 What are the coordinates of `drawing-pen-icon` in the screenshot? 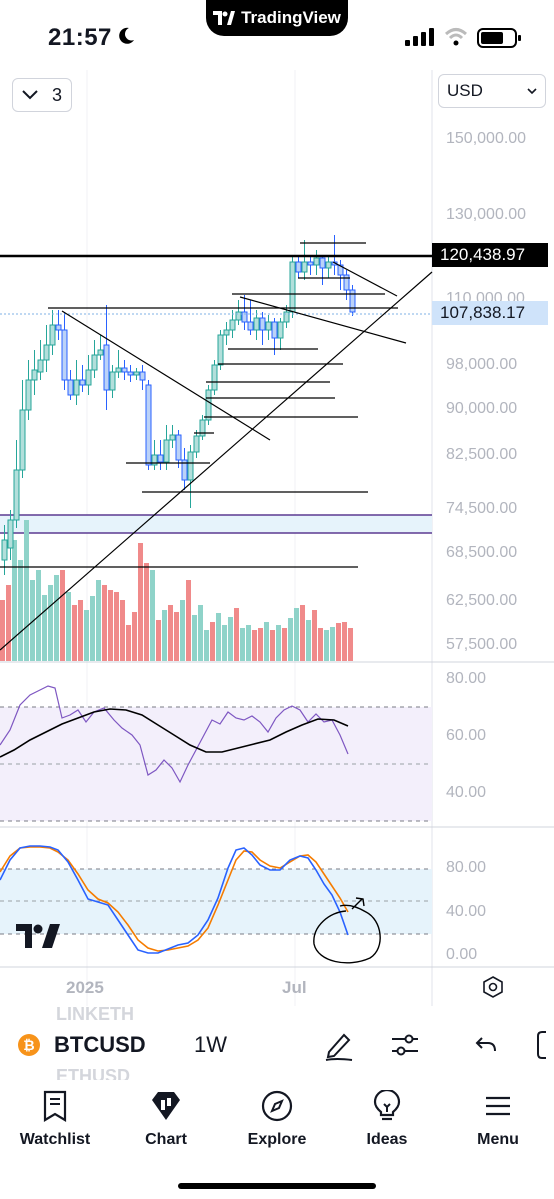 It's located at (339, 1046).